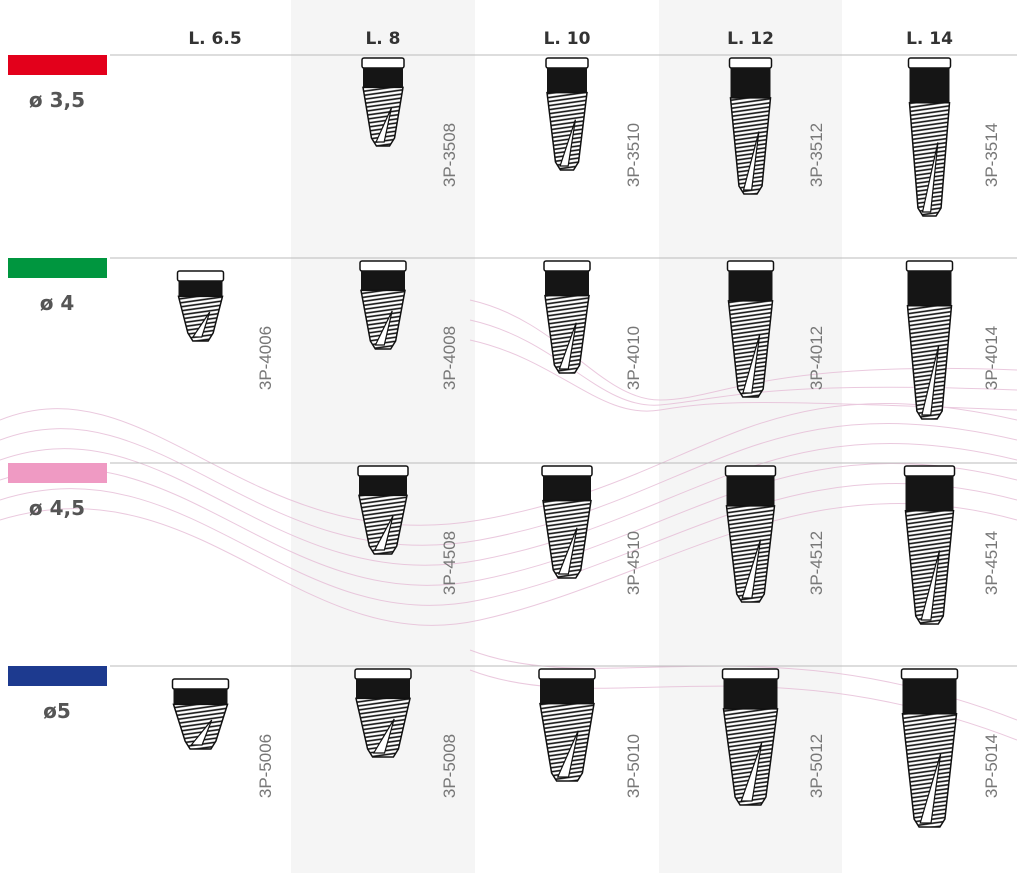  I want to click on product-code: 3P-4010, so click(633, 358).